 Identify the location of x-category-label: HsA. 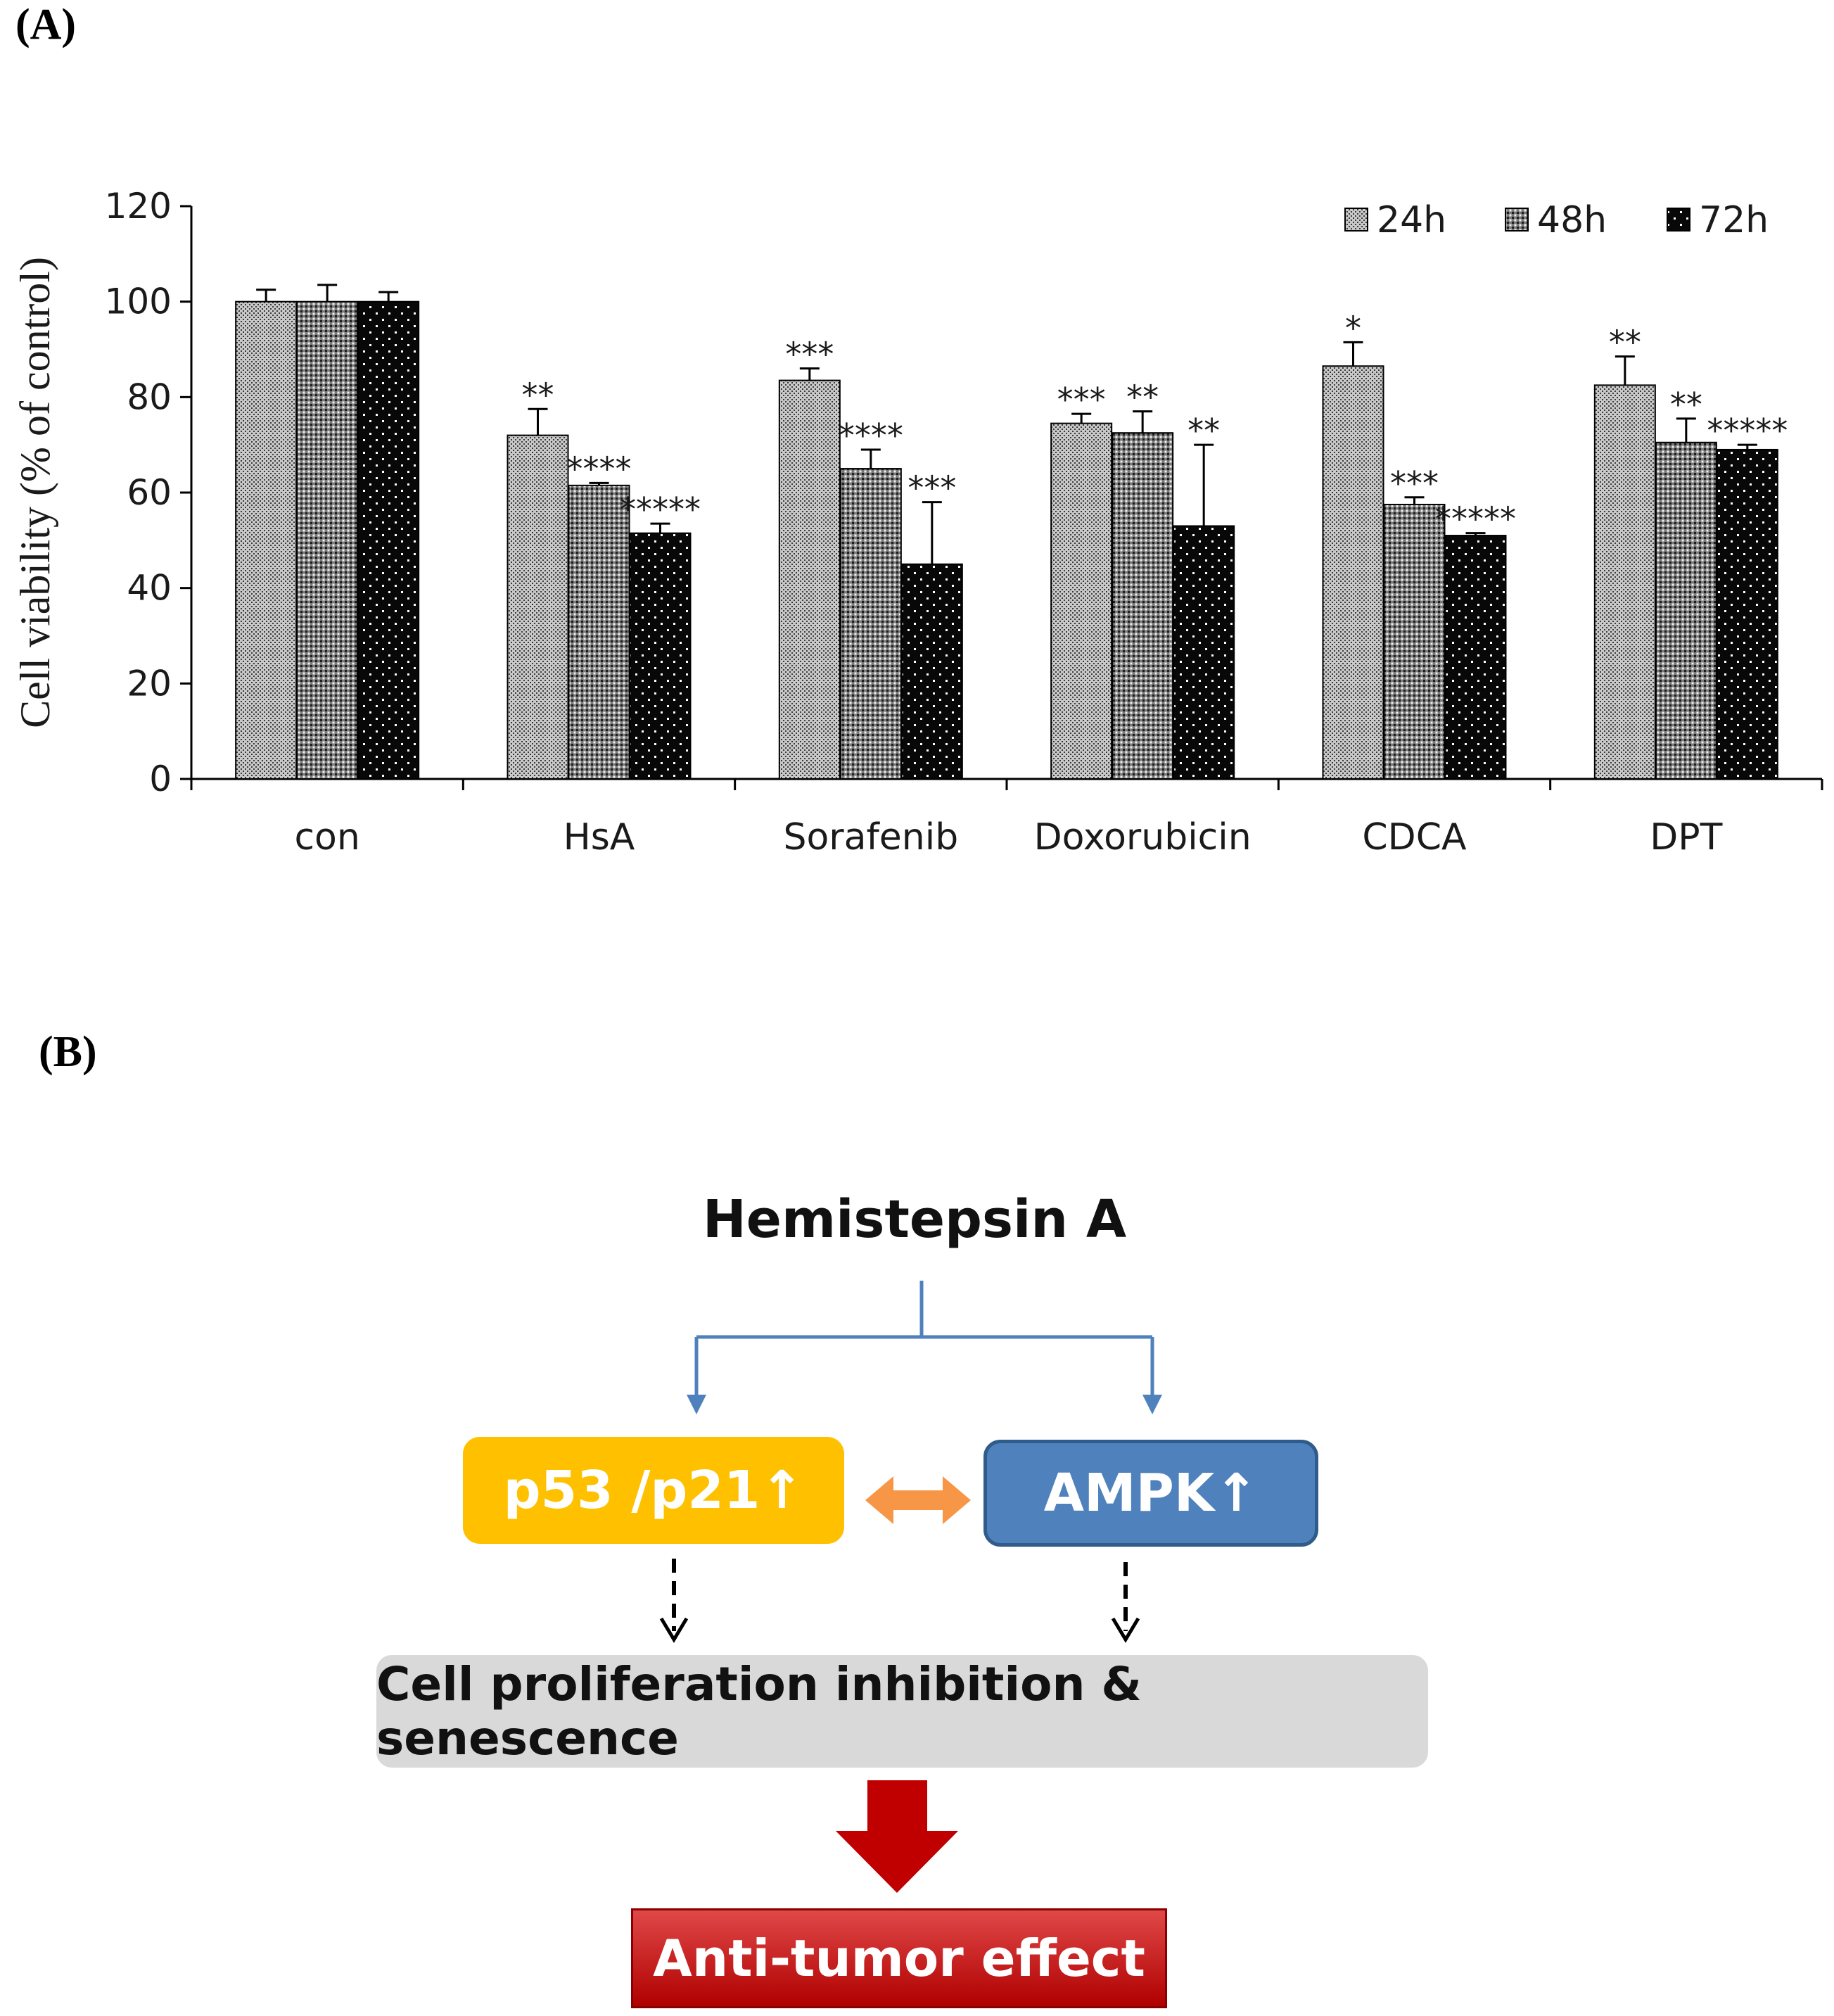
(599, 837).